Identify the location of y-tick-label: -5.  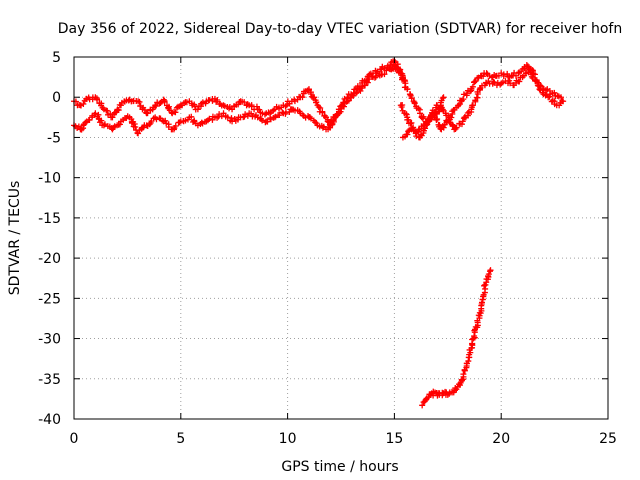
(54, 138).